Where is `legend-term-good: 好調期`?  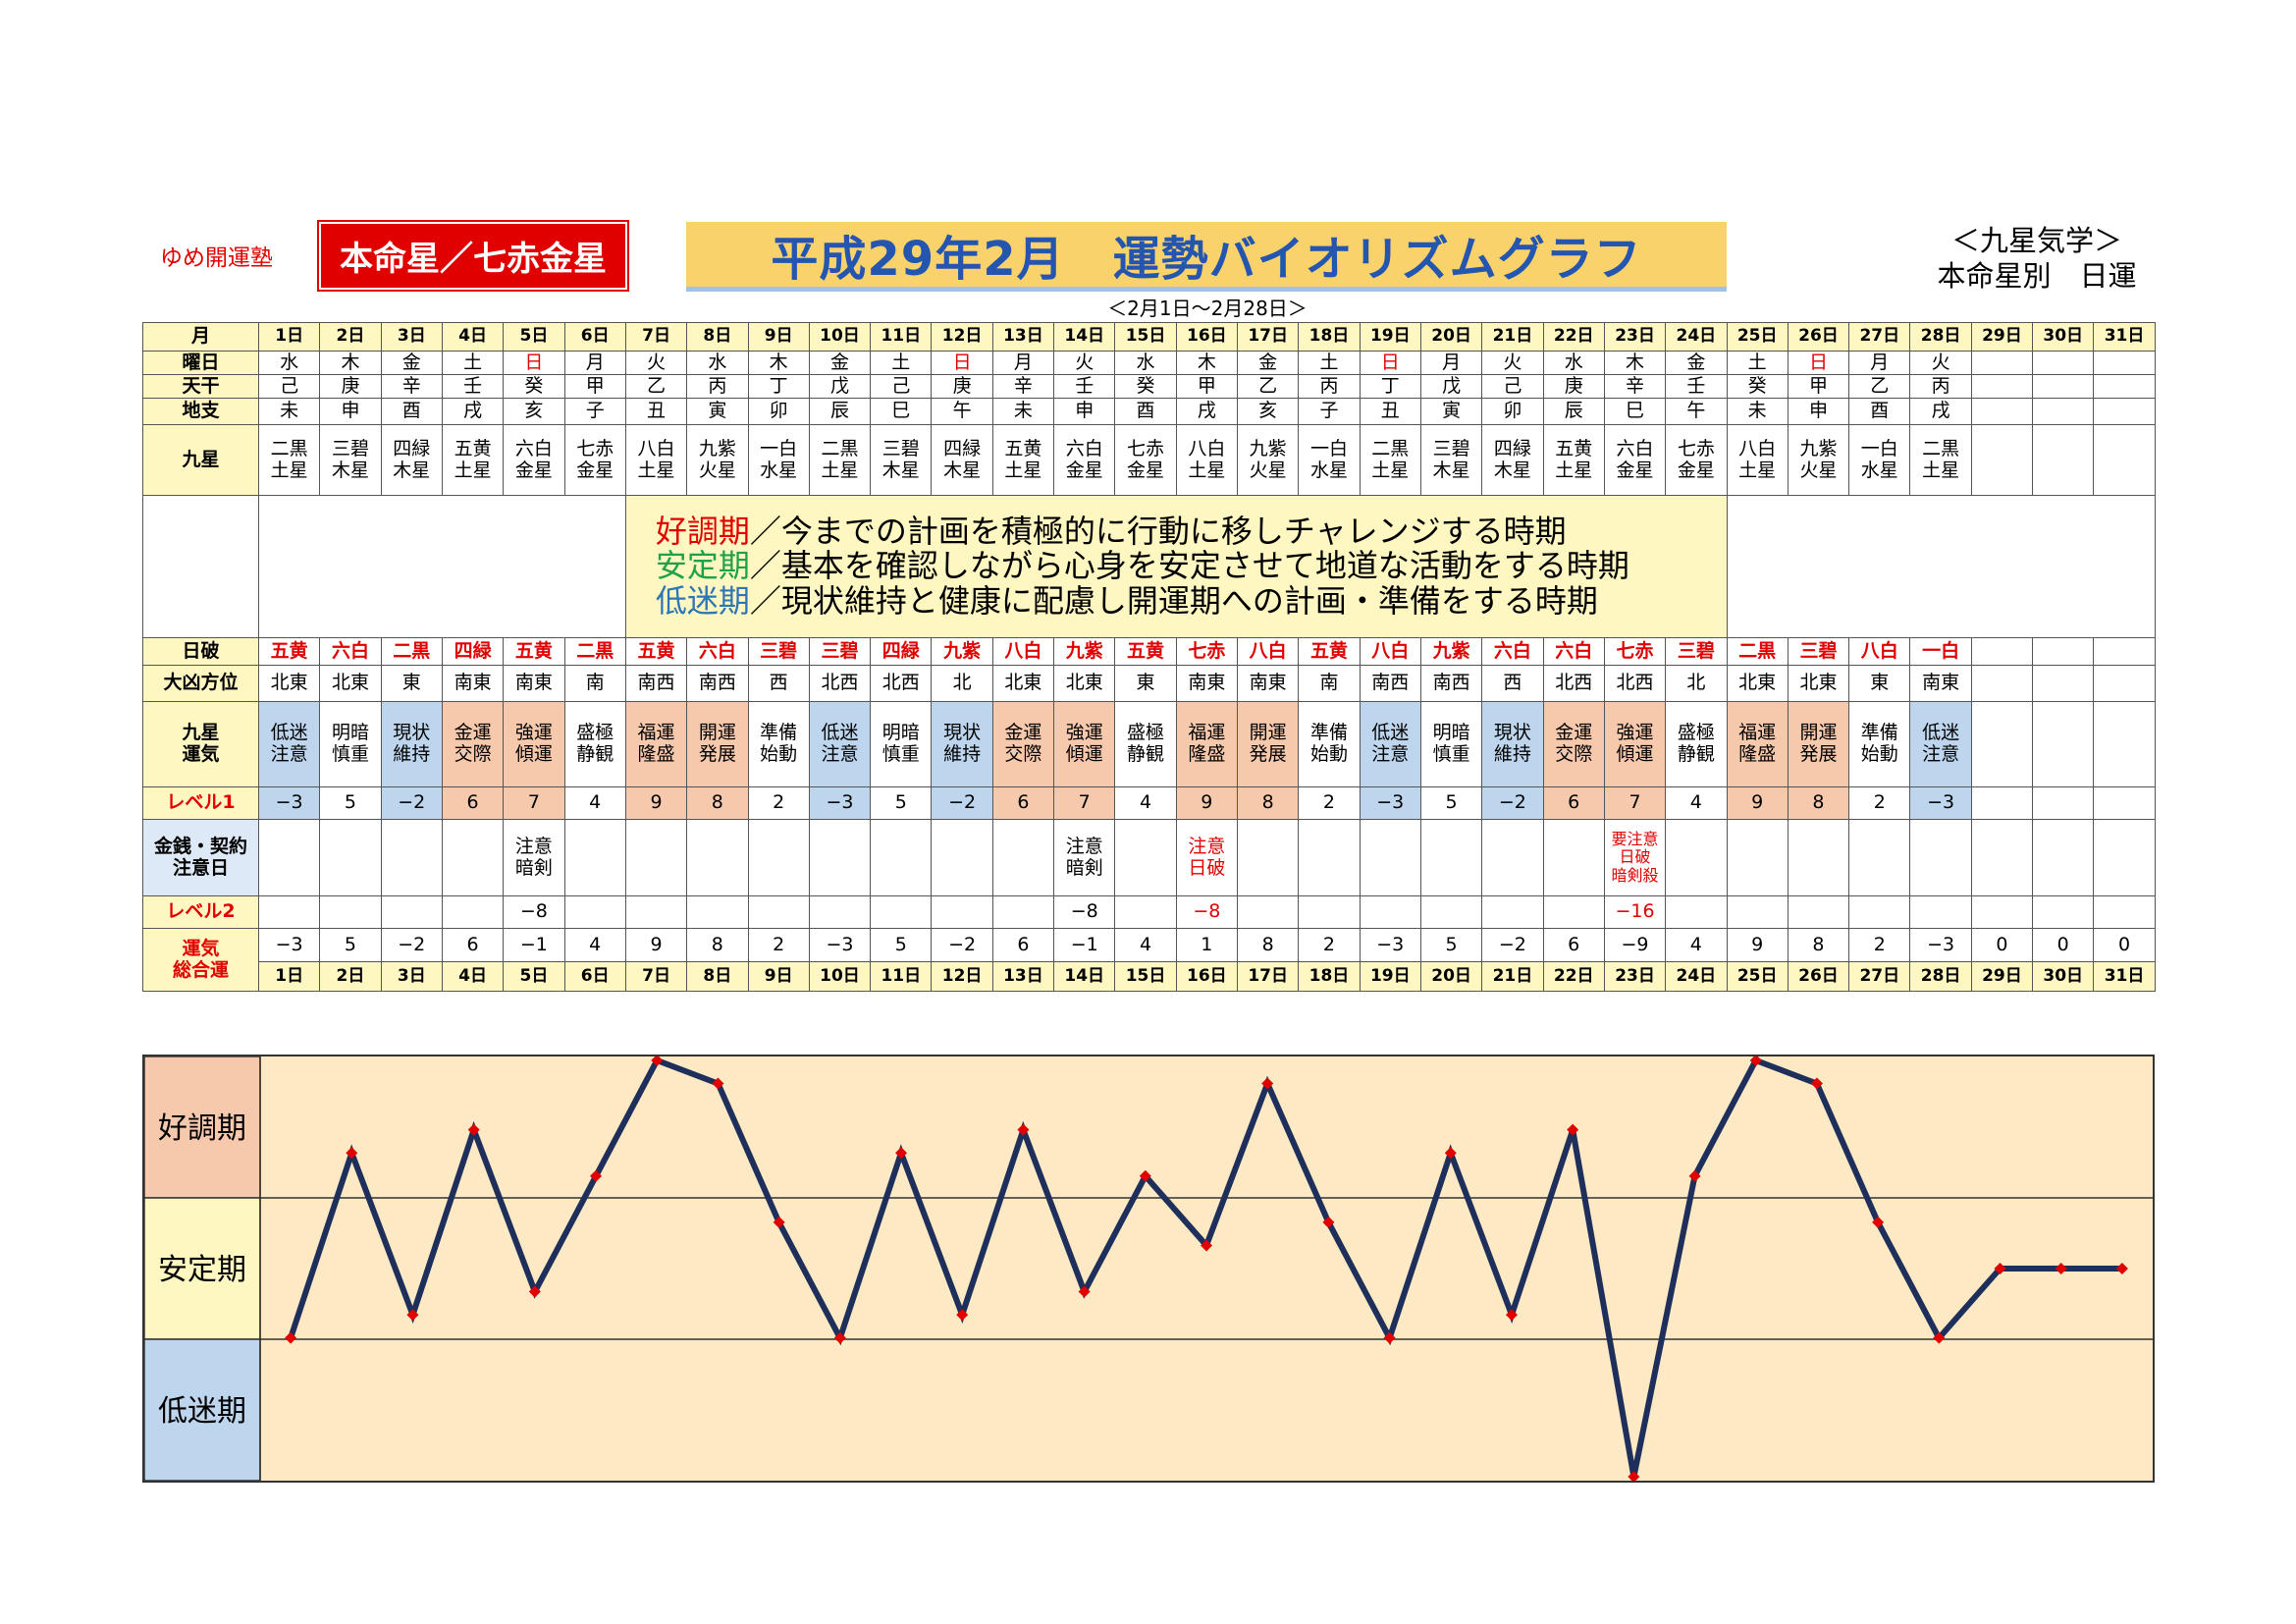 legend-term-good: 好調期 is located at coordinates (702, 532).